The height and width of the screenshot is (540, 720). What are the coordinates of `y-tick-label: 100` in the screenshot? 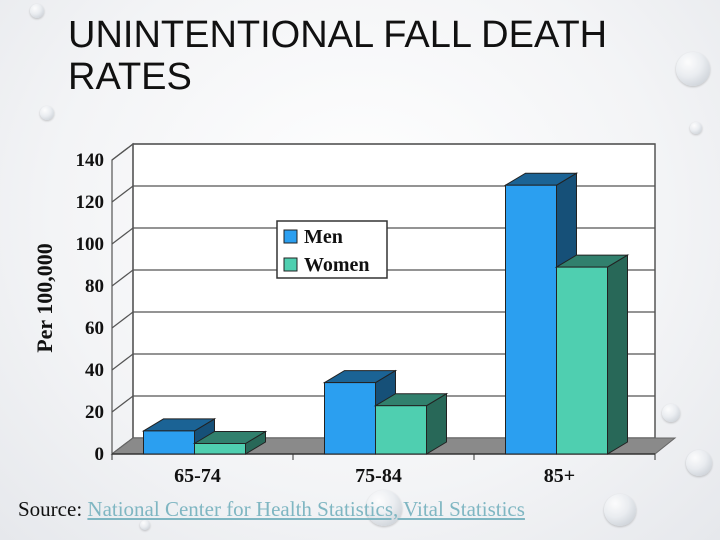 It's located at (90, 244).